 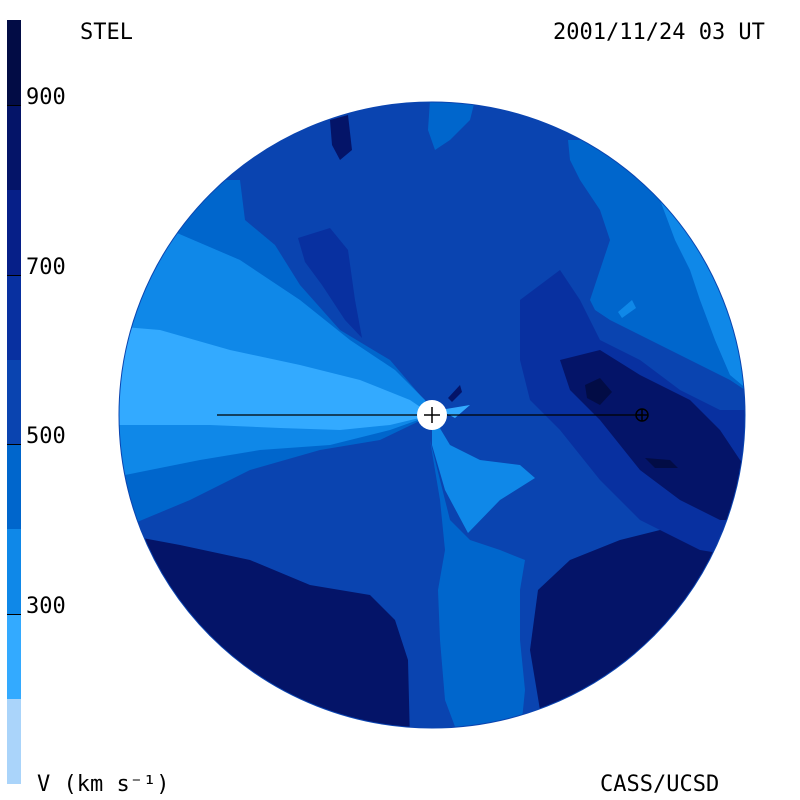 What do you see at coordinates (455, 393) in the screenshot?
I see `region-center-wisp` at bounding box center [455, 393].